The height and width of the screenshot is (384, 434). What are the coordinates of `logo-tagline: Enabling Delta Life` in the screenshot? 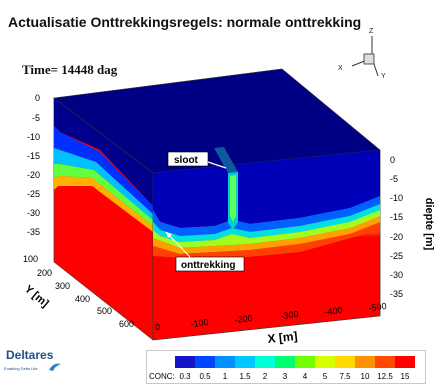 It's located at (21, 368).